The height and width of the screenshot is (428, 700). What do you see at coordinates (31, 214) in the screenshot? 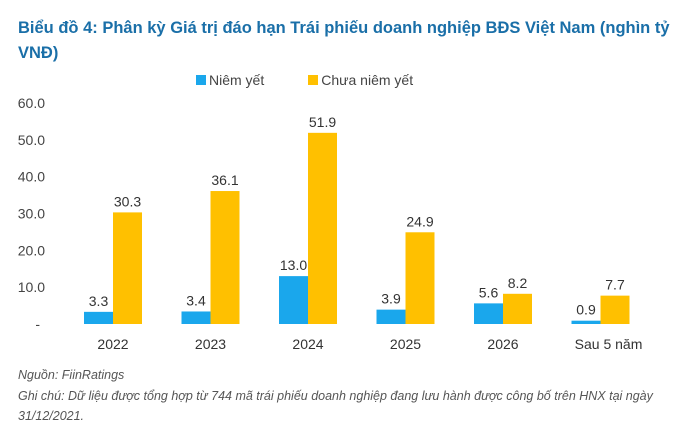
I see `y-tick-label: 30.0` at bounding box center [31, 214].